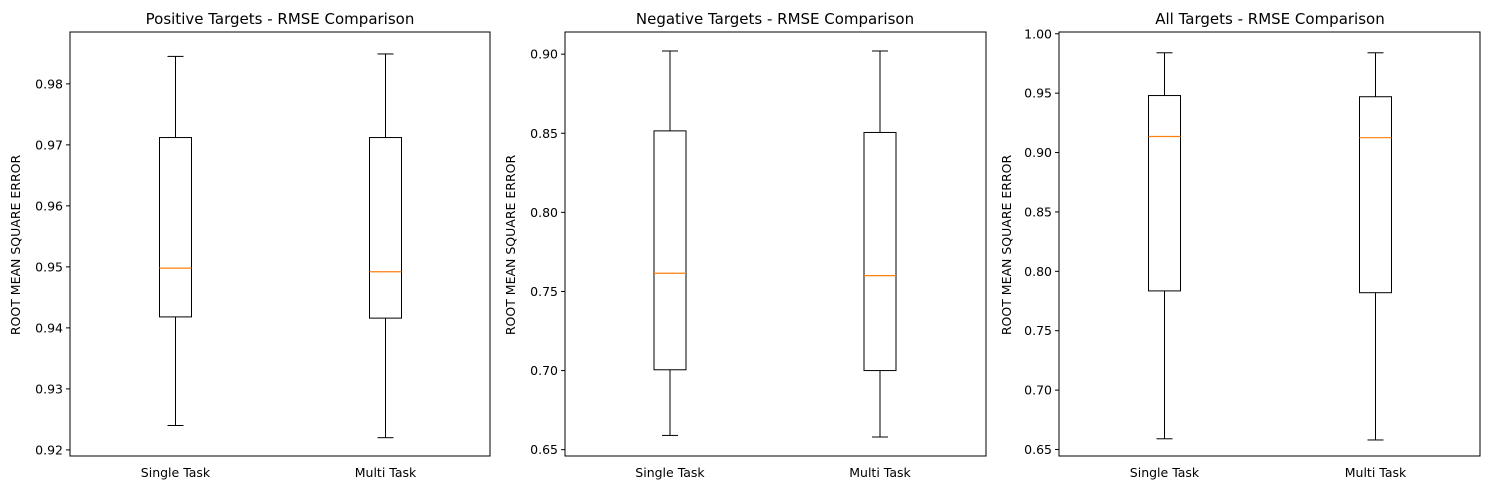 This screenshot has width=1490, height=490. I want to click on chart-title: All Targets - RMSE Comparison, so click(1269, 19).